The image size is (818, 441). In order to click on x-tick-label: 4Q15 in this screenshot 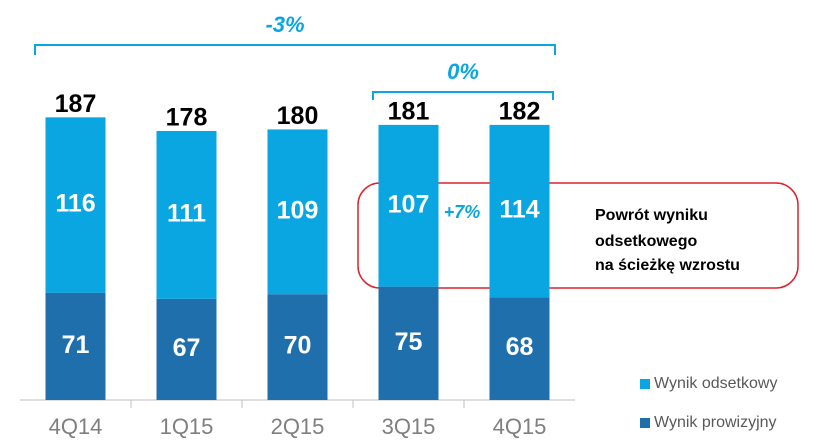, I will do `click(520, 426)`.